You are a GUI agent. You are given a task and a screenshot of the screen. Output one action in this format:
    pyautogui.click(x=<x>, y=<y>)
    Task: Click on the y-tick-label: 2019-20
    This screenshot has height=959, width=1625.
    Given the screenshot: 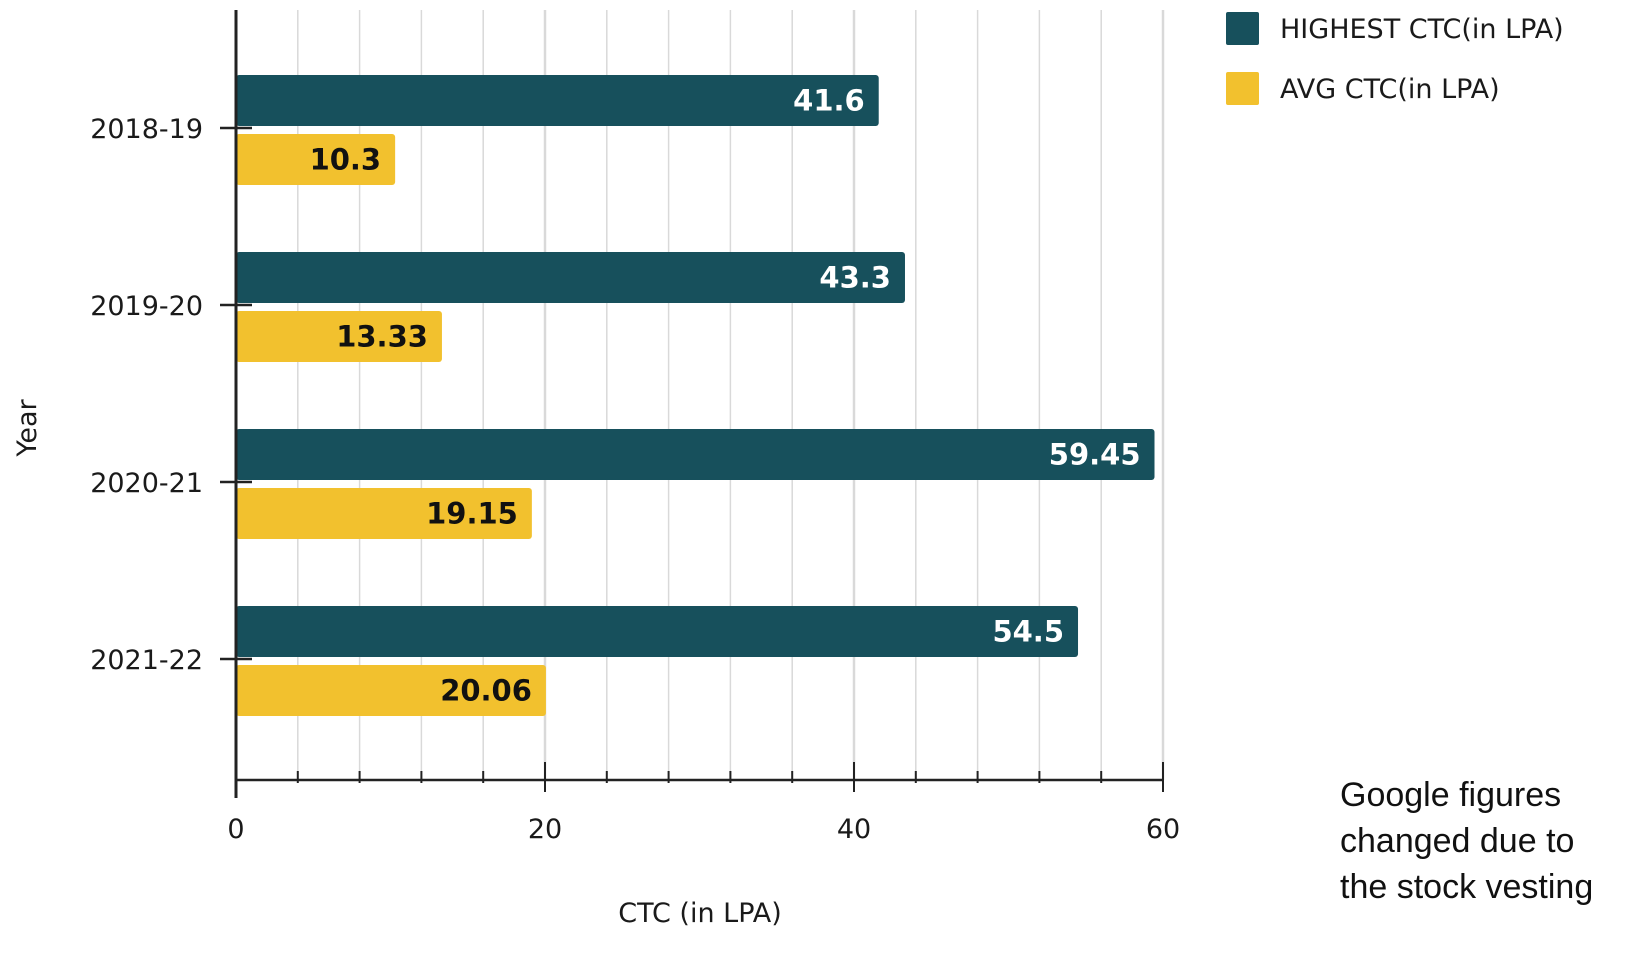 What is the action you would take?
    pyautogui.click(x=146, y=306)
    